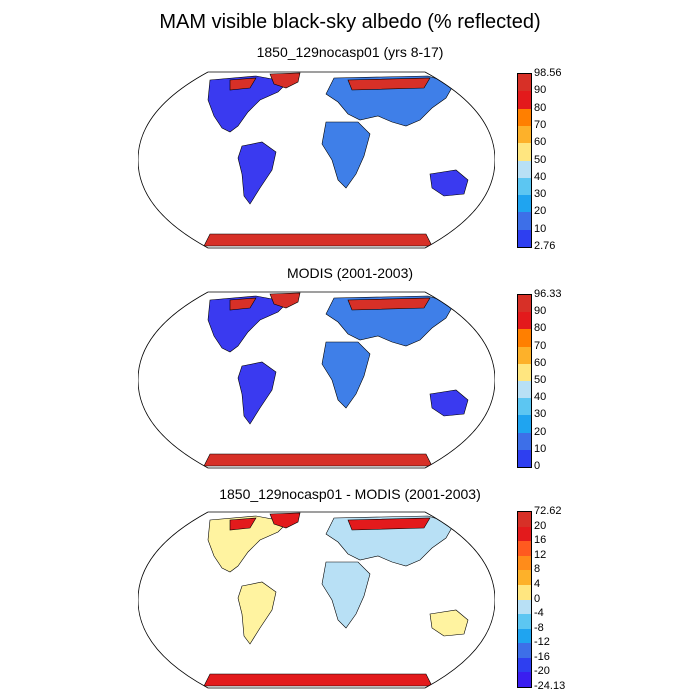 The height and width of the screenshot is (700, 700). What do you see at coordinates (537, 569) in the screenshot?
I see `colorbar-tick-label: 8` at bounding box center [537, 569].